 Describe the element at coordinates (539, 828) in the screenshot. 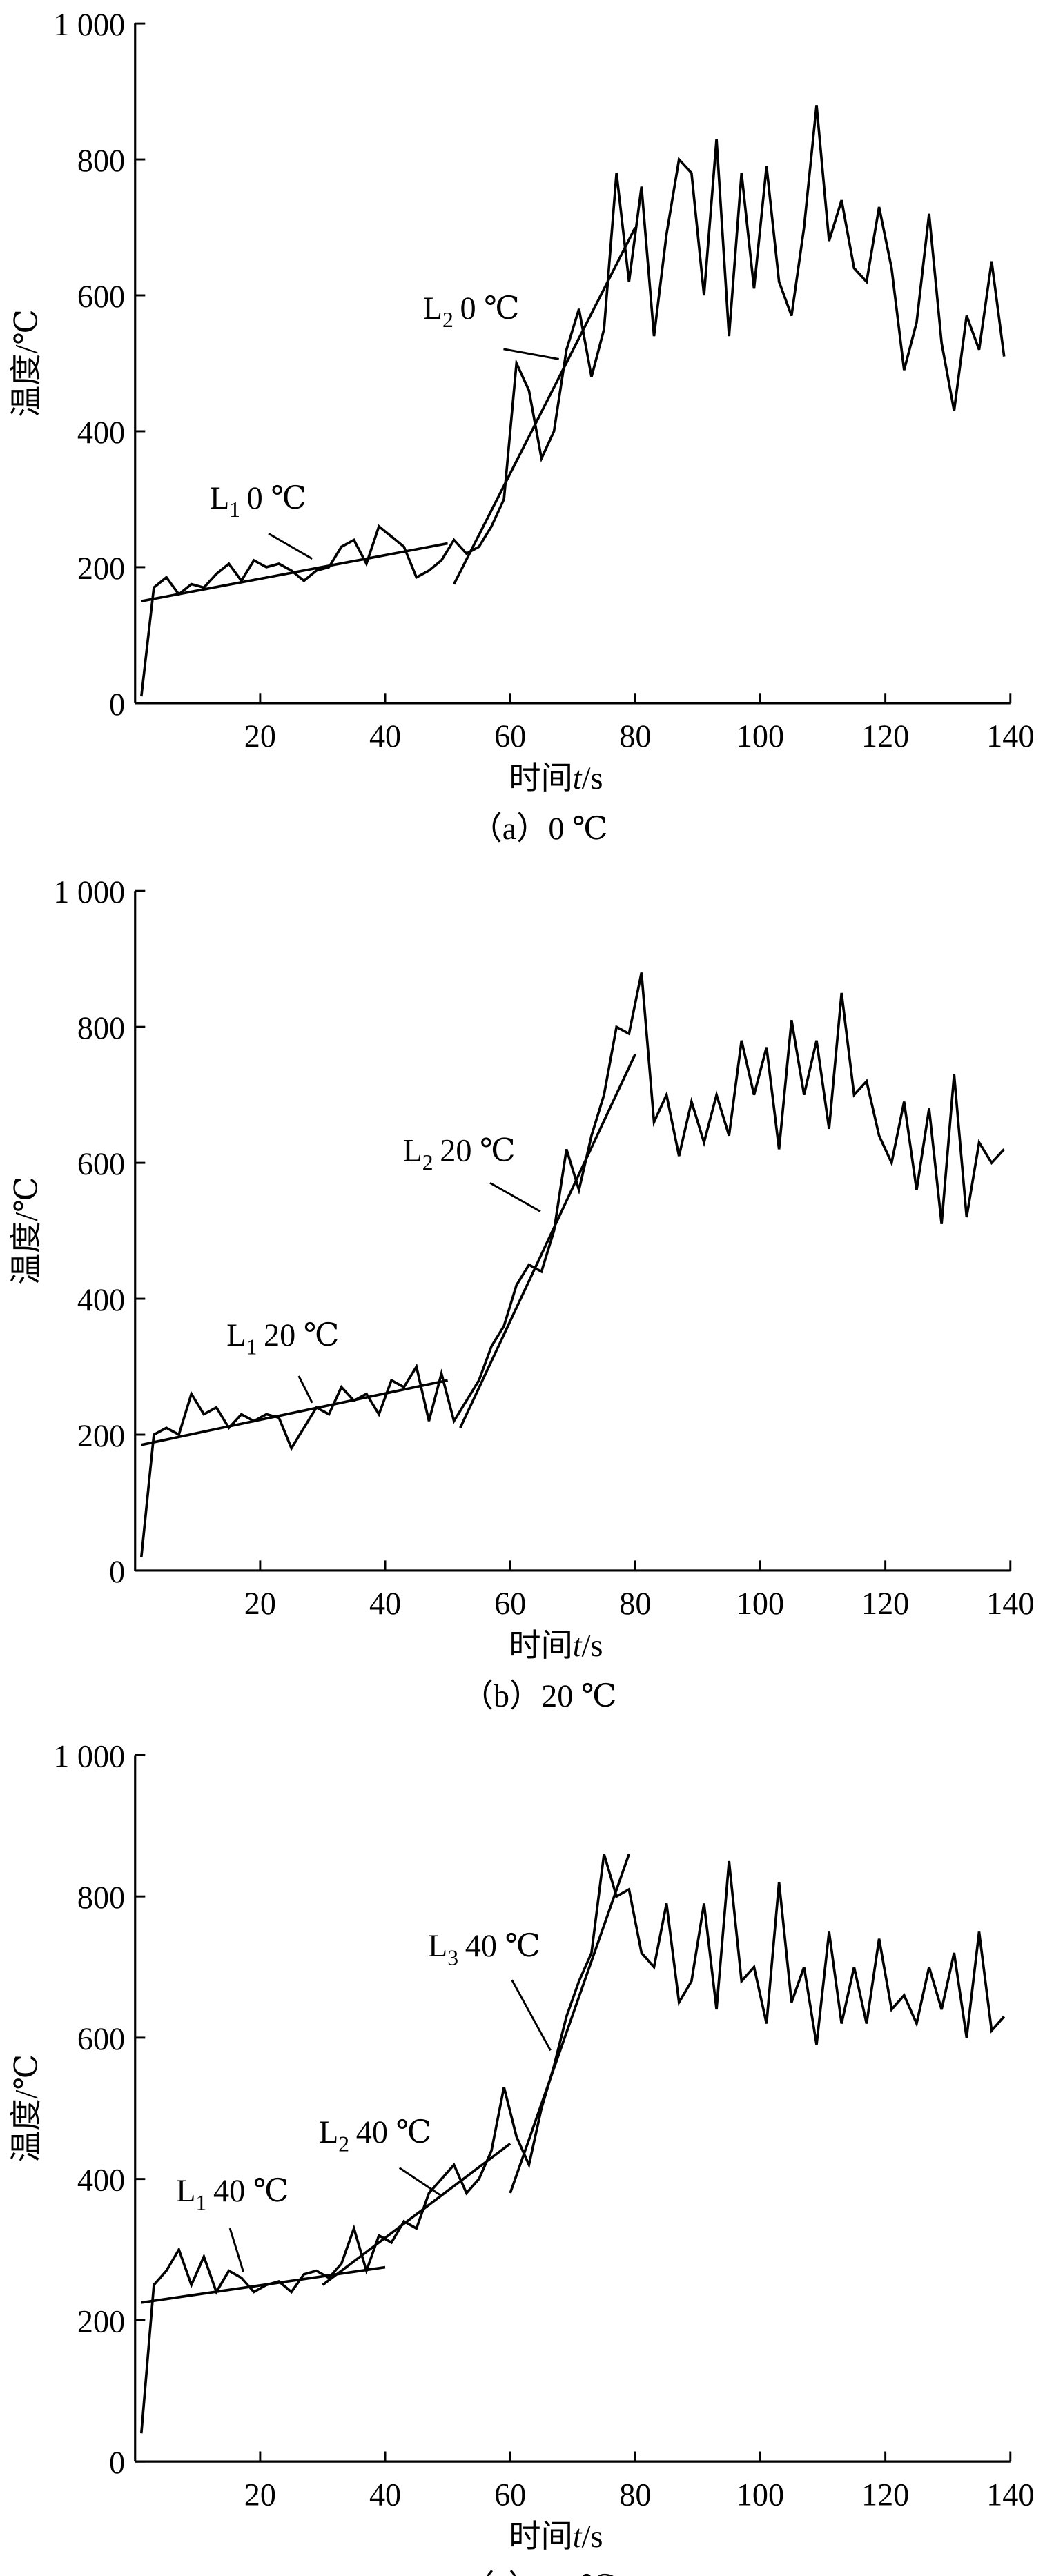

I see `caption: （a）0 ℃` at that location.